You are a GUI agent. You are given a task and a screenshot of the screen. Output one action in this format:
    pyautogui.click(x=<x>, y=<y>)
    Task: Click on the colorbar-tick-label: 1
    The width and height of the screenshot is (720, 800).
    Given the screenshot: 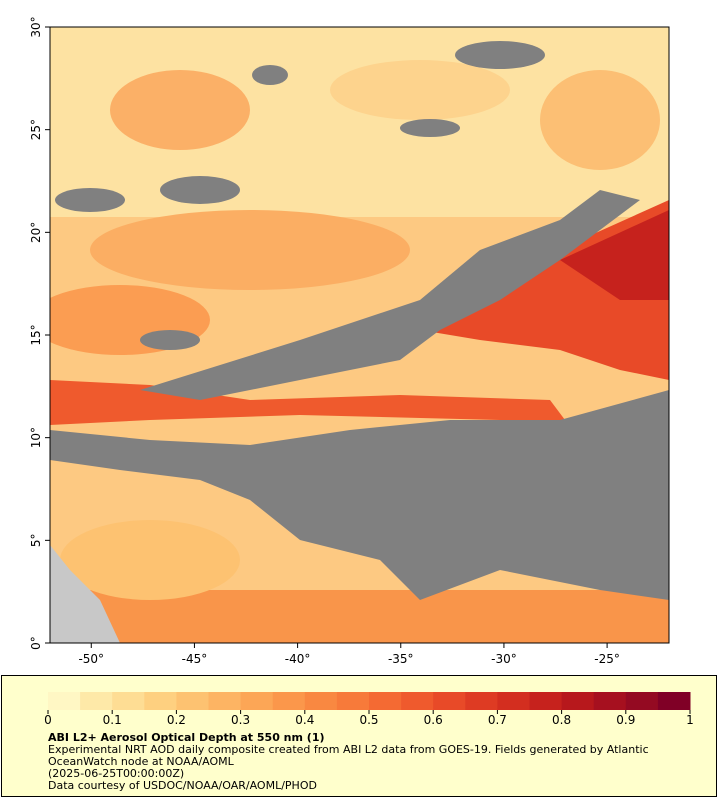 What is the action you would take?
    pyautogui.click(x=690, y=720)
    